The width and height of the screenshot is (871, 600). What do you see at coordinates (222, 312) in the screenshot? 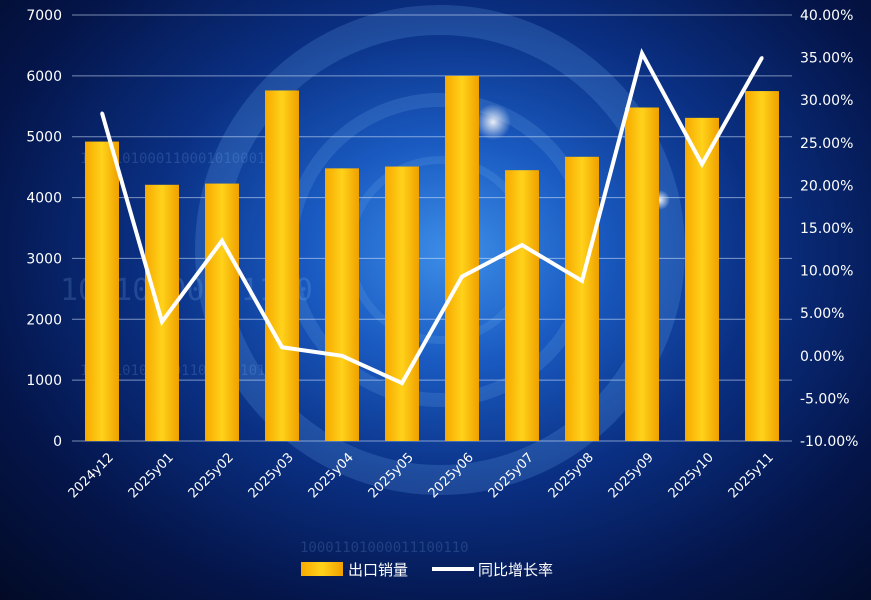
I see `bar-2025y02` at bounding box center [222, 312].